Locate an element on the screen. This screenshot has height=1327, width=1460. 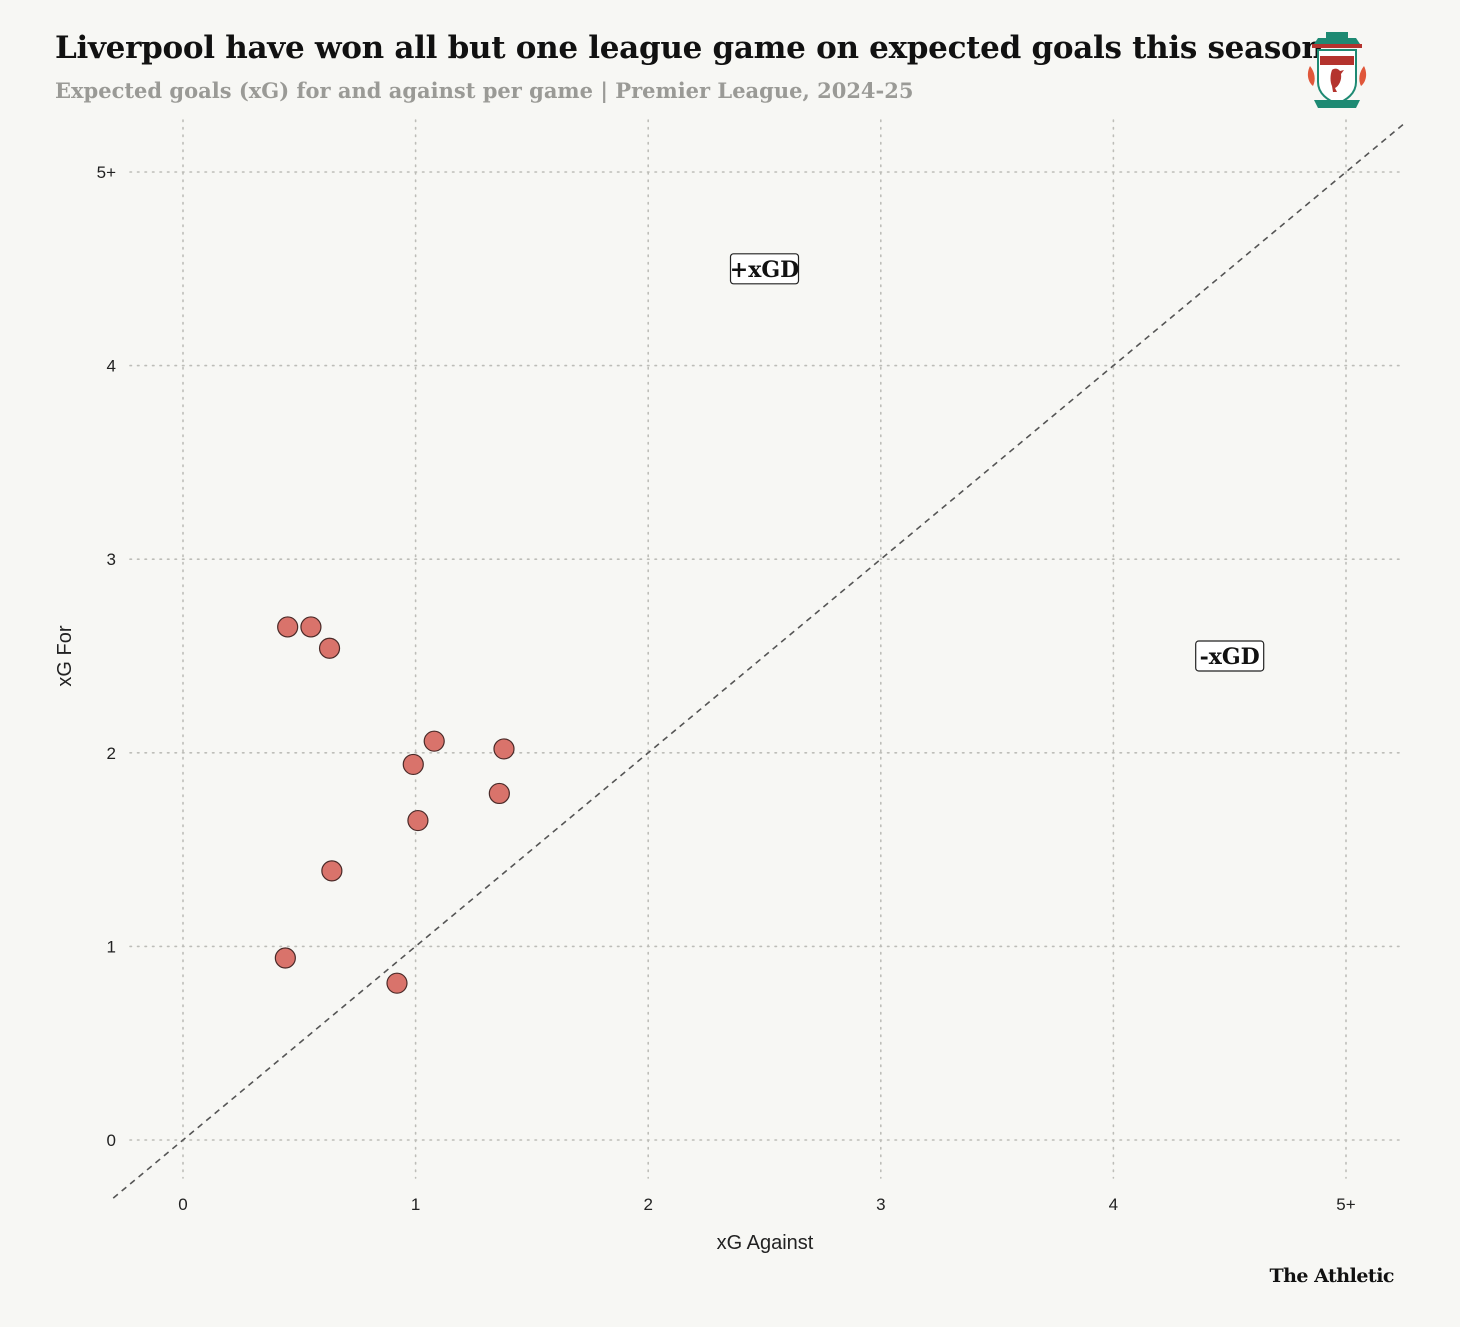
crest-flame-left is located at coordinates (1311, 76).